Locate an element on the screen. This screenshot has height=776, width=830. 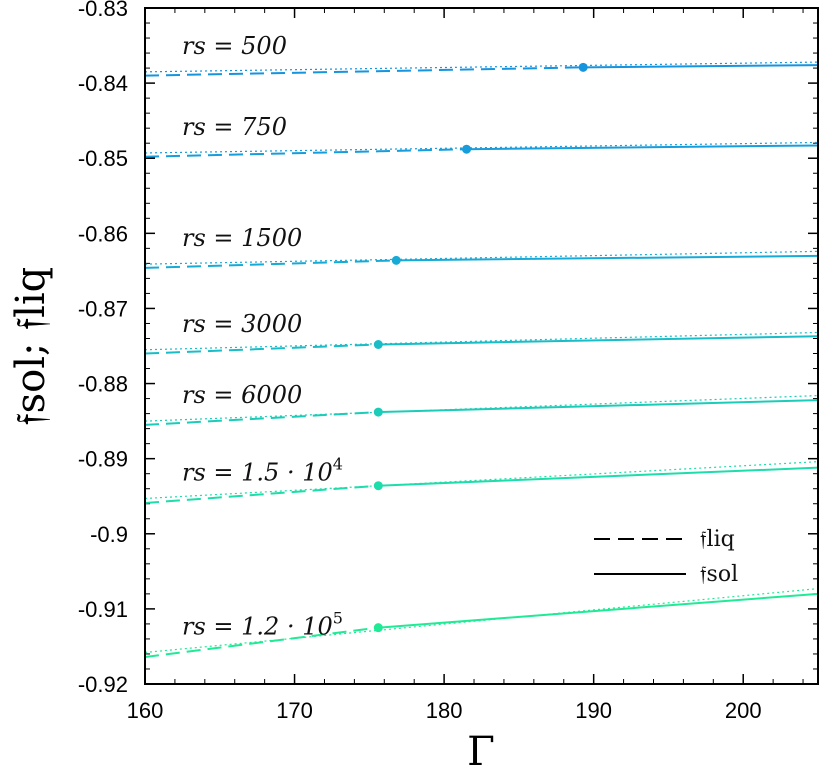
series-label-exponent: 4 is located at coordinates (338, 463).